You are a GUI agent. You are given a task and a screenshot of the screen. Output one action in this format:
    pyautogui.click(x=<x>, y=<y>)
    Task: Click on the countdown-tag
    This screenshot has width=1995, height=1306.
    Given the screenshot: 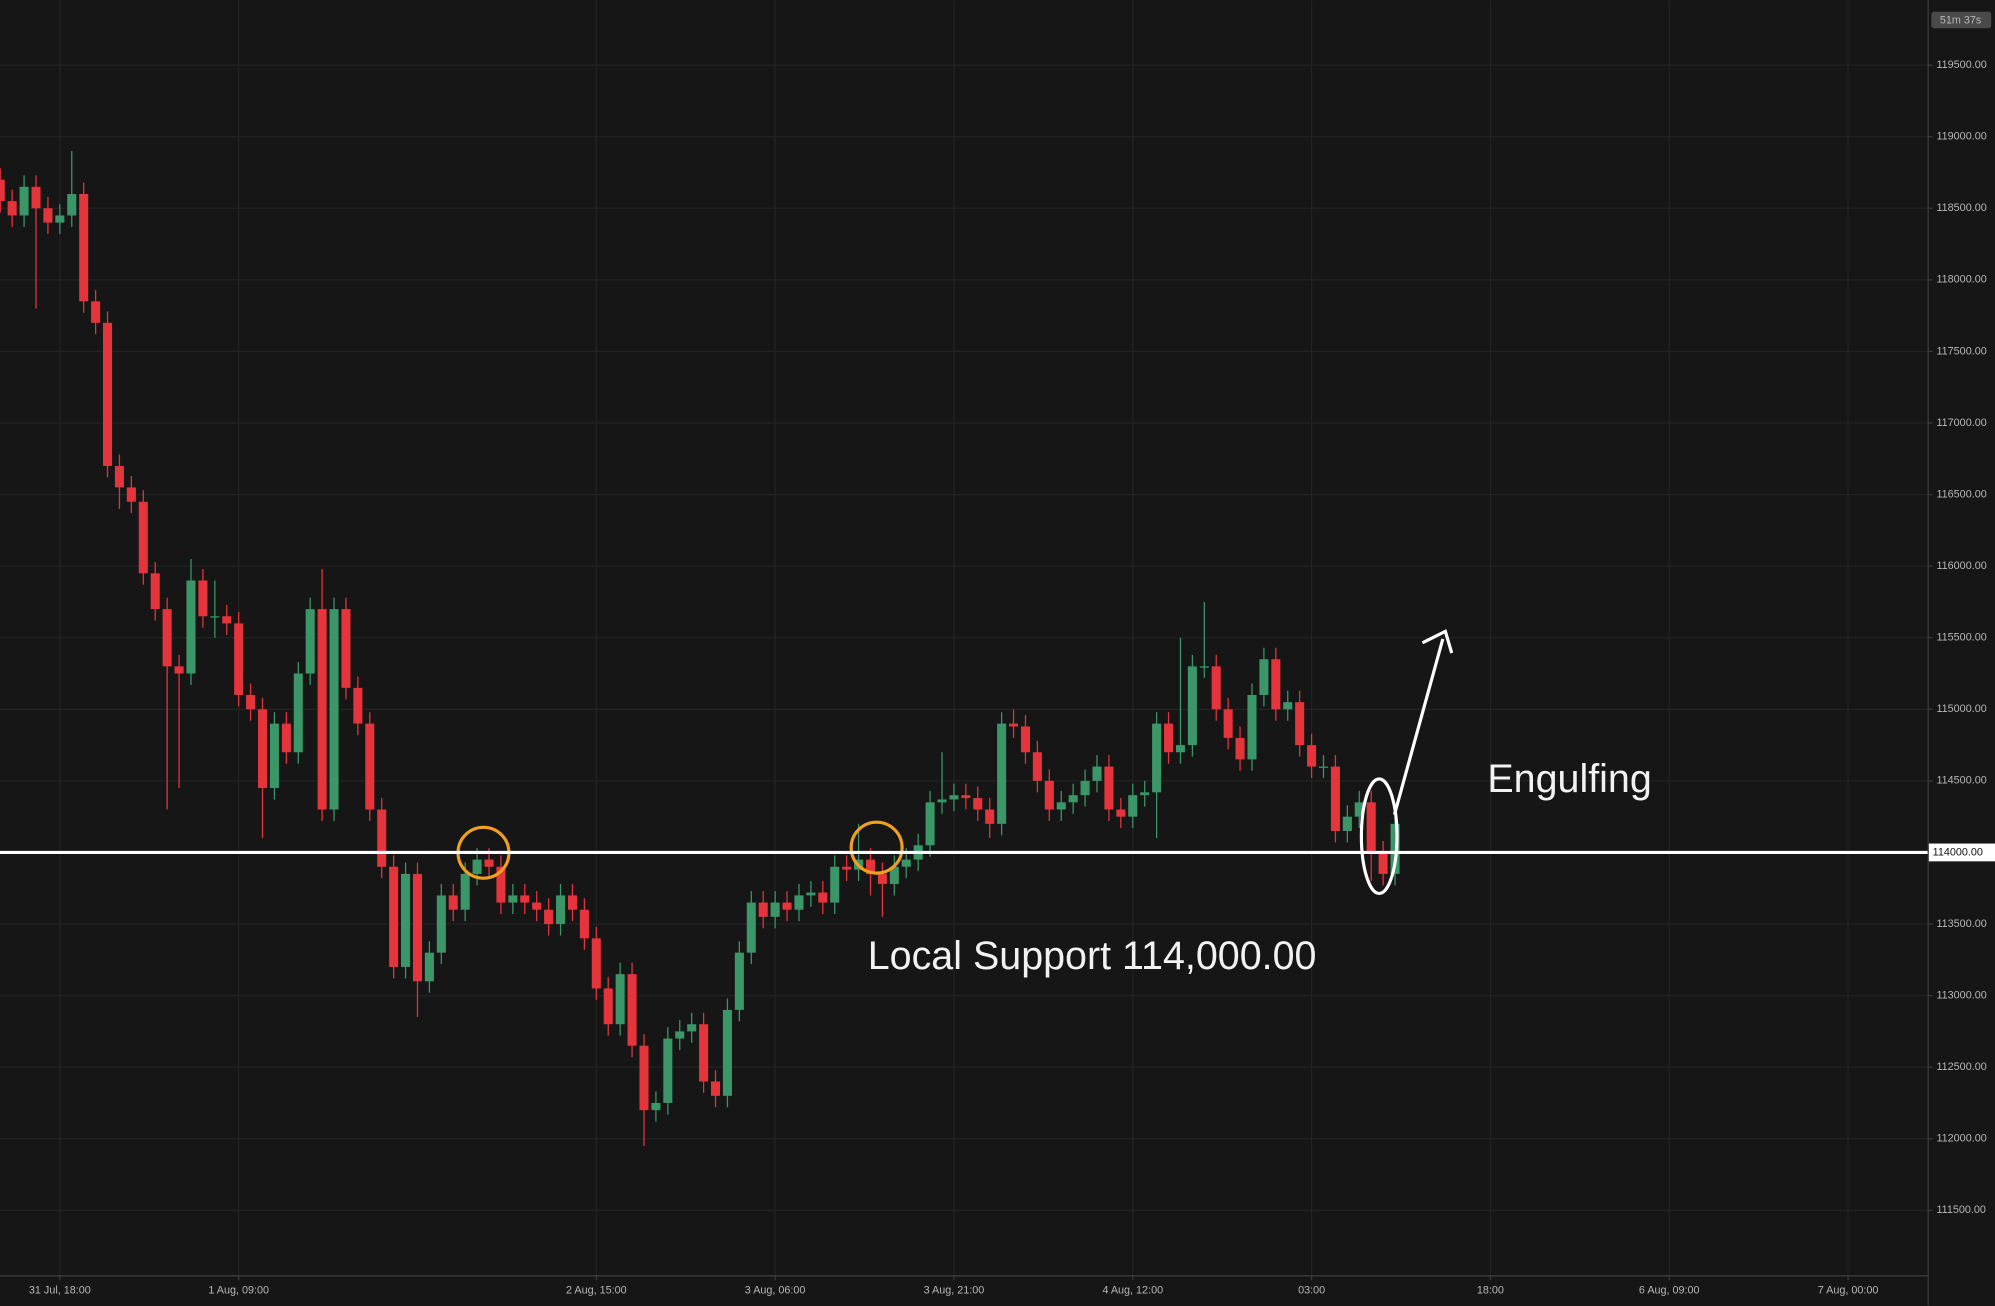 What is the action you would take?
    pyautogui.click(x=1961, y=20)
    